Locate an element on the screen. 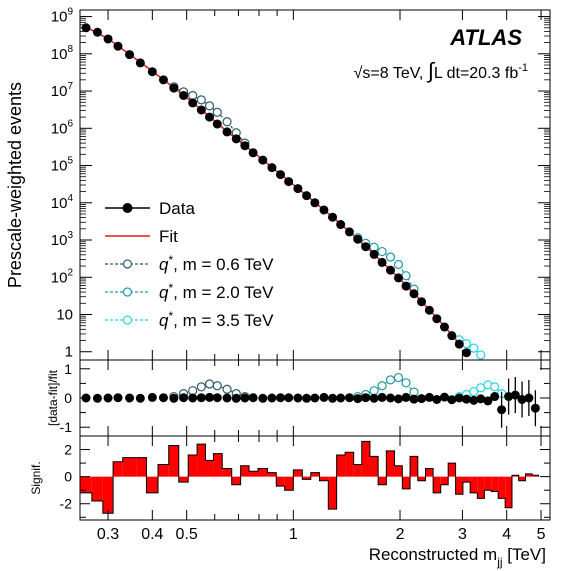  lumi-exponent: -1 is located at coordinates (523, 68).